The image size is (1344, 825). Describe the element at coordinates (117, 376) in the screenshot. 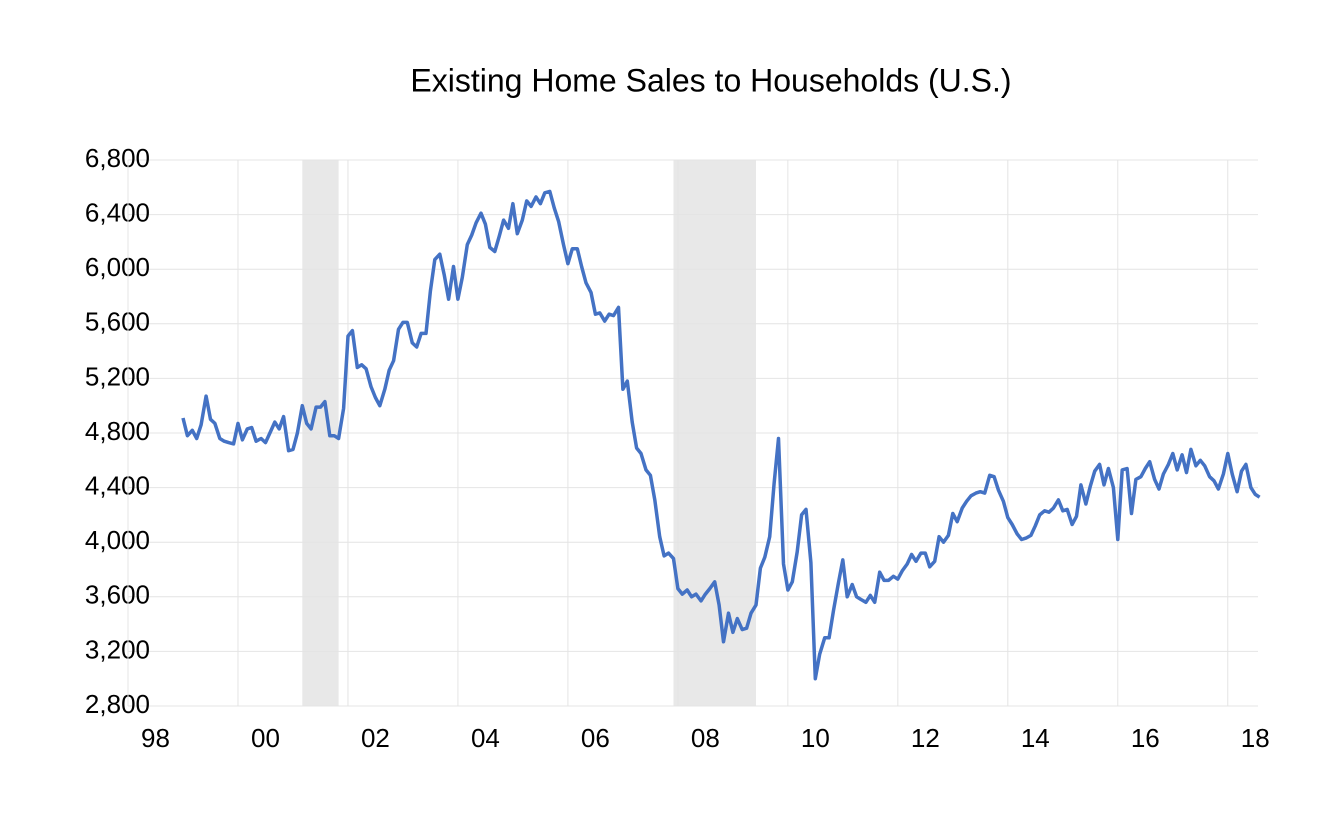

I see `y-tick-label: 5,200` at that location.